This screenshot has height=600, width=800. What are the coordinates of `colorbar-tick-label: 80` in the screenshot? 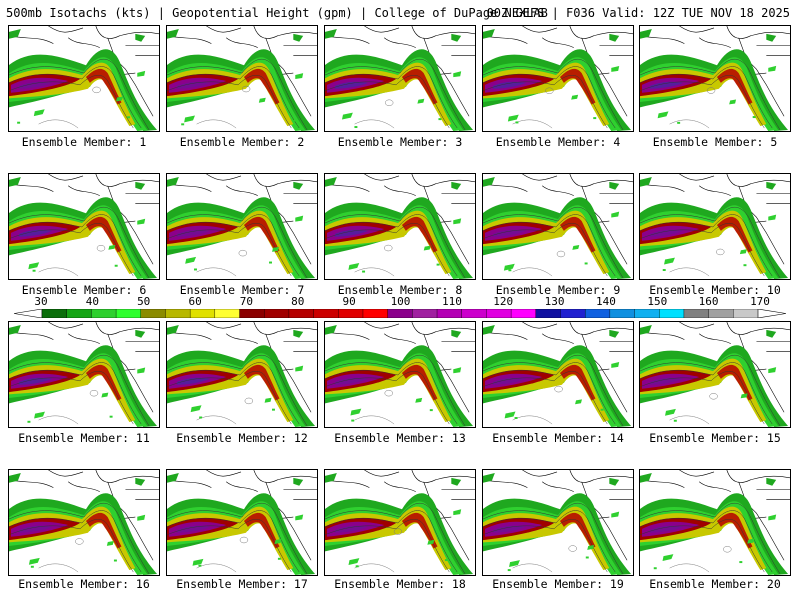 It's located at (298, 301).